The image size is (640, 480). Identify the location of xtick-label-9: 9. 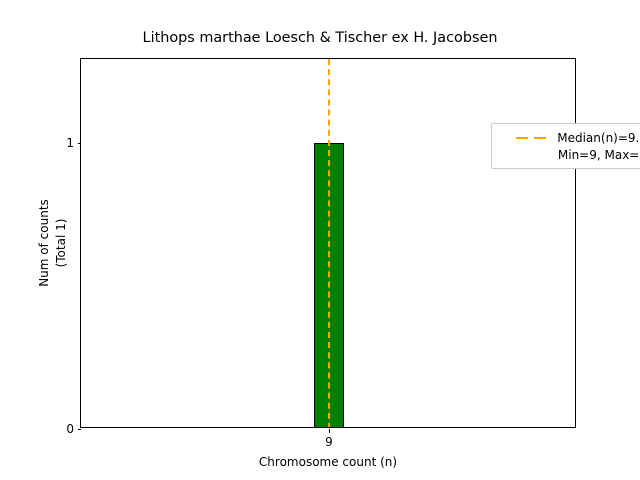
(329, 442).